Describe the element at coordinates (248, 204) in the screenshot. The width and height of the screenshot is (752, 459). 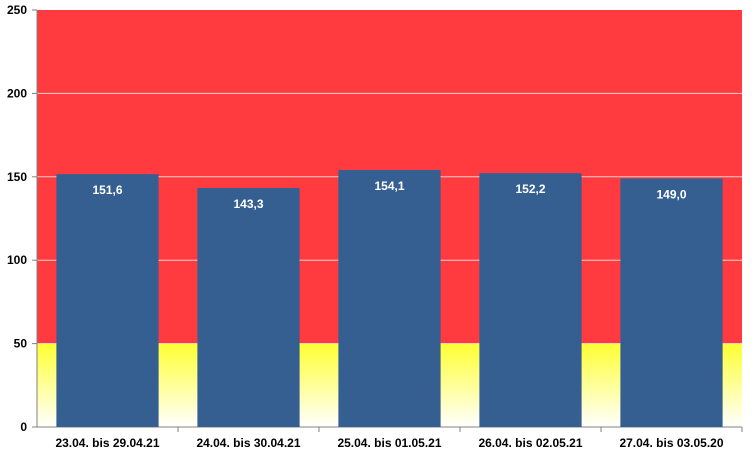
I see `data-label: 143,3` at that location.